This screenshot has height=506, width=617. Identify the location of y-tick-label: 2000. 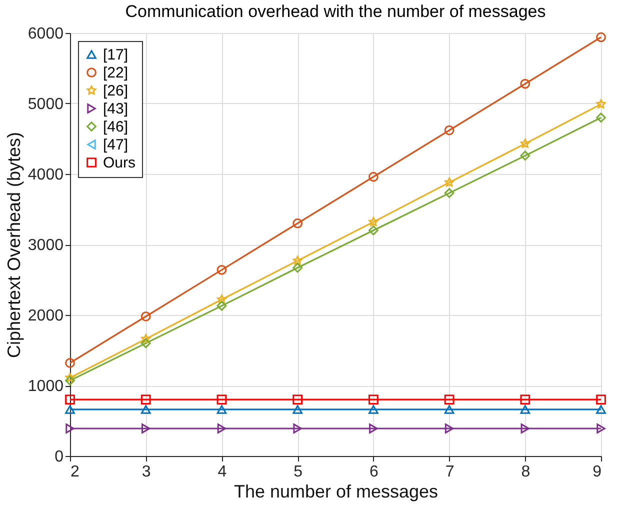
(46, 316).